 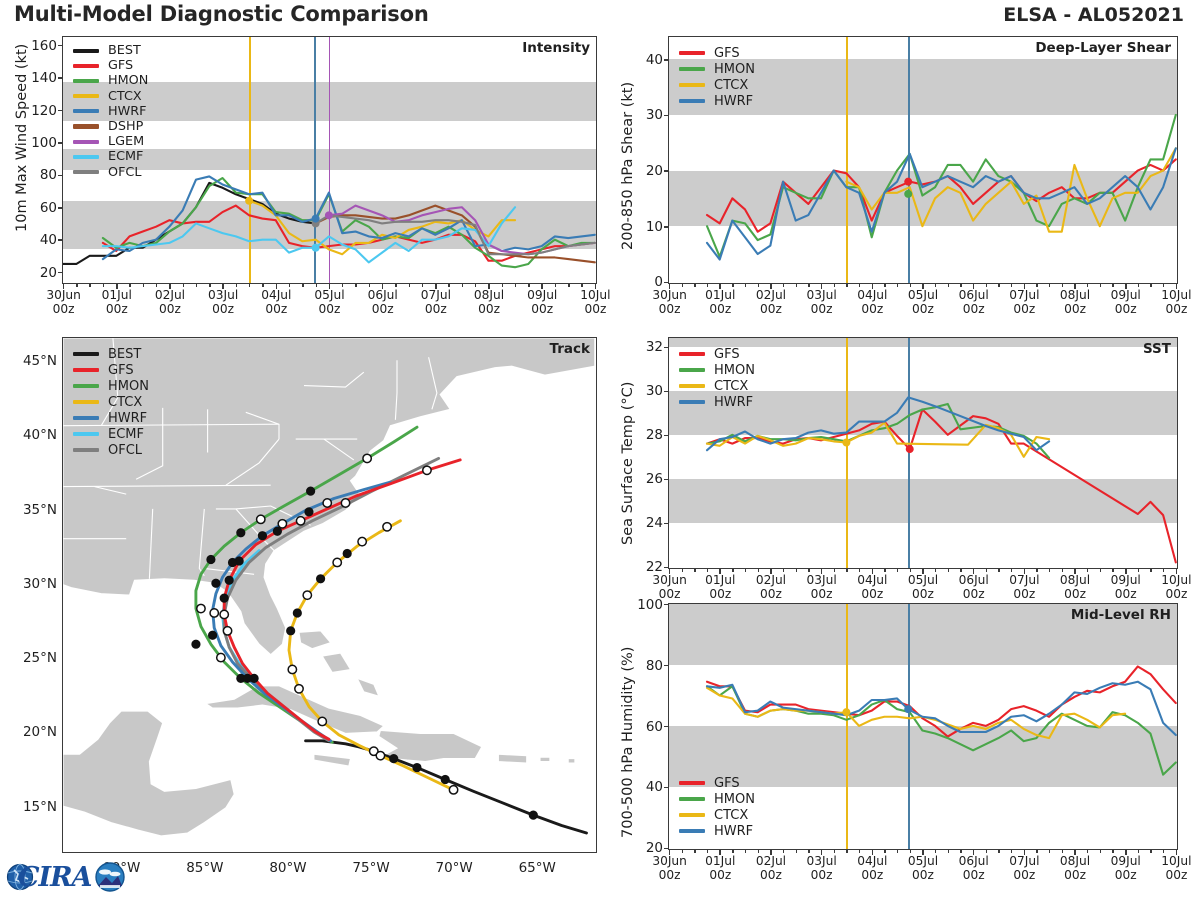 What do you see at coordinates (39, 658) in the screenshot?
I see `lat-tick-label: 25°N` at bounding box center [39, 658].